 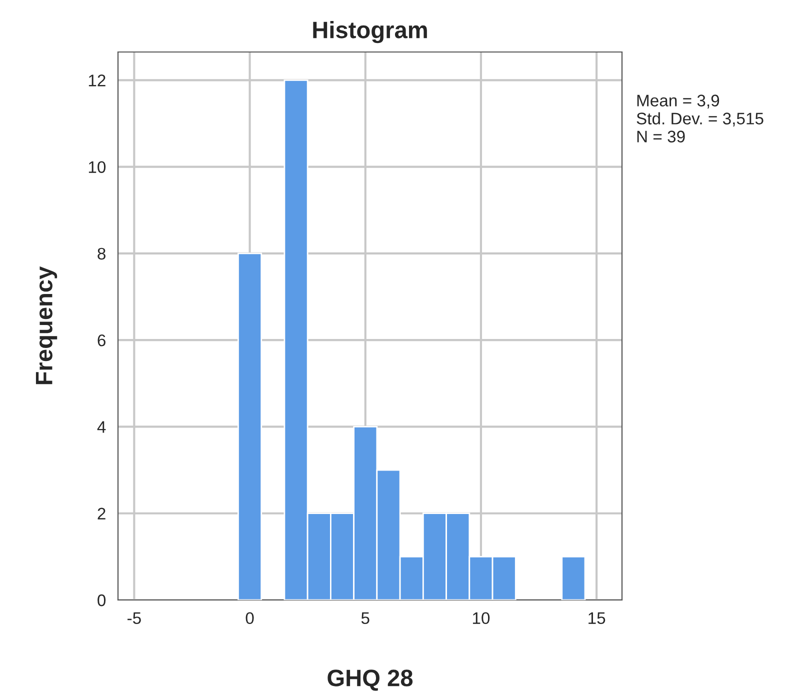 What do you see at coordinates (365, 618) in the screenshot?
I see `x-tick-label: 5` at bounding box center [365, 618].